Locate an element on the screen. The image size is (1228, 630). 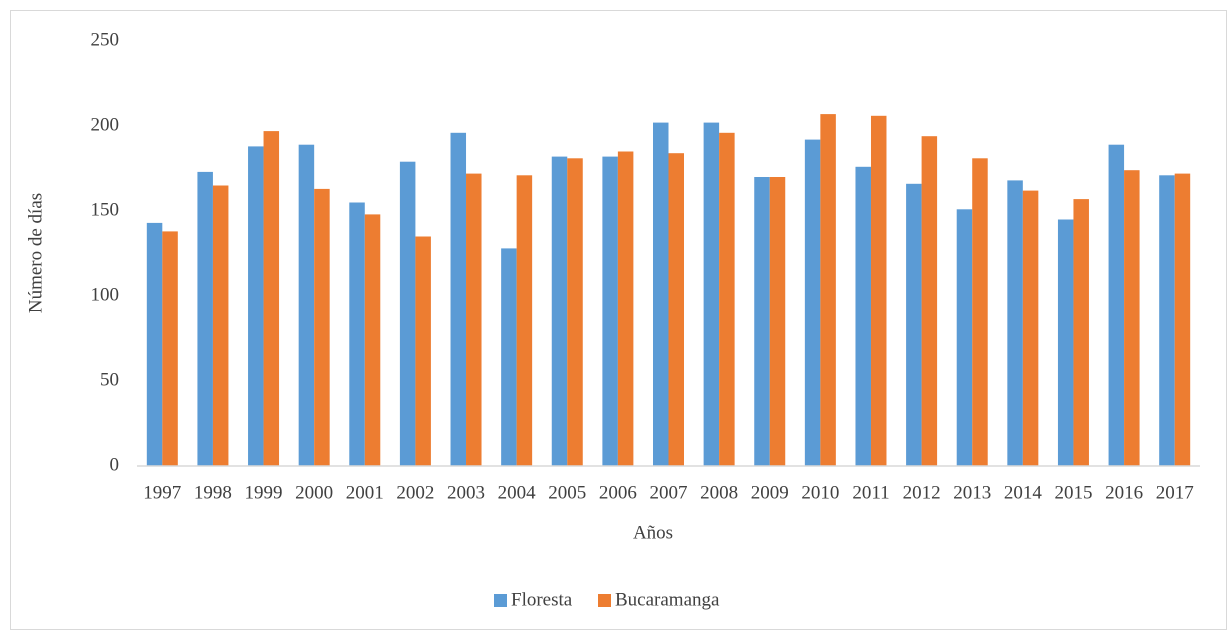
x-tick-label: 2013 is located at coordinates (972, 492).